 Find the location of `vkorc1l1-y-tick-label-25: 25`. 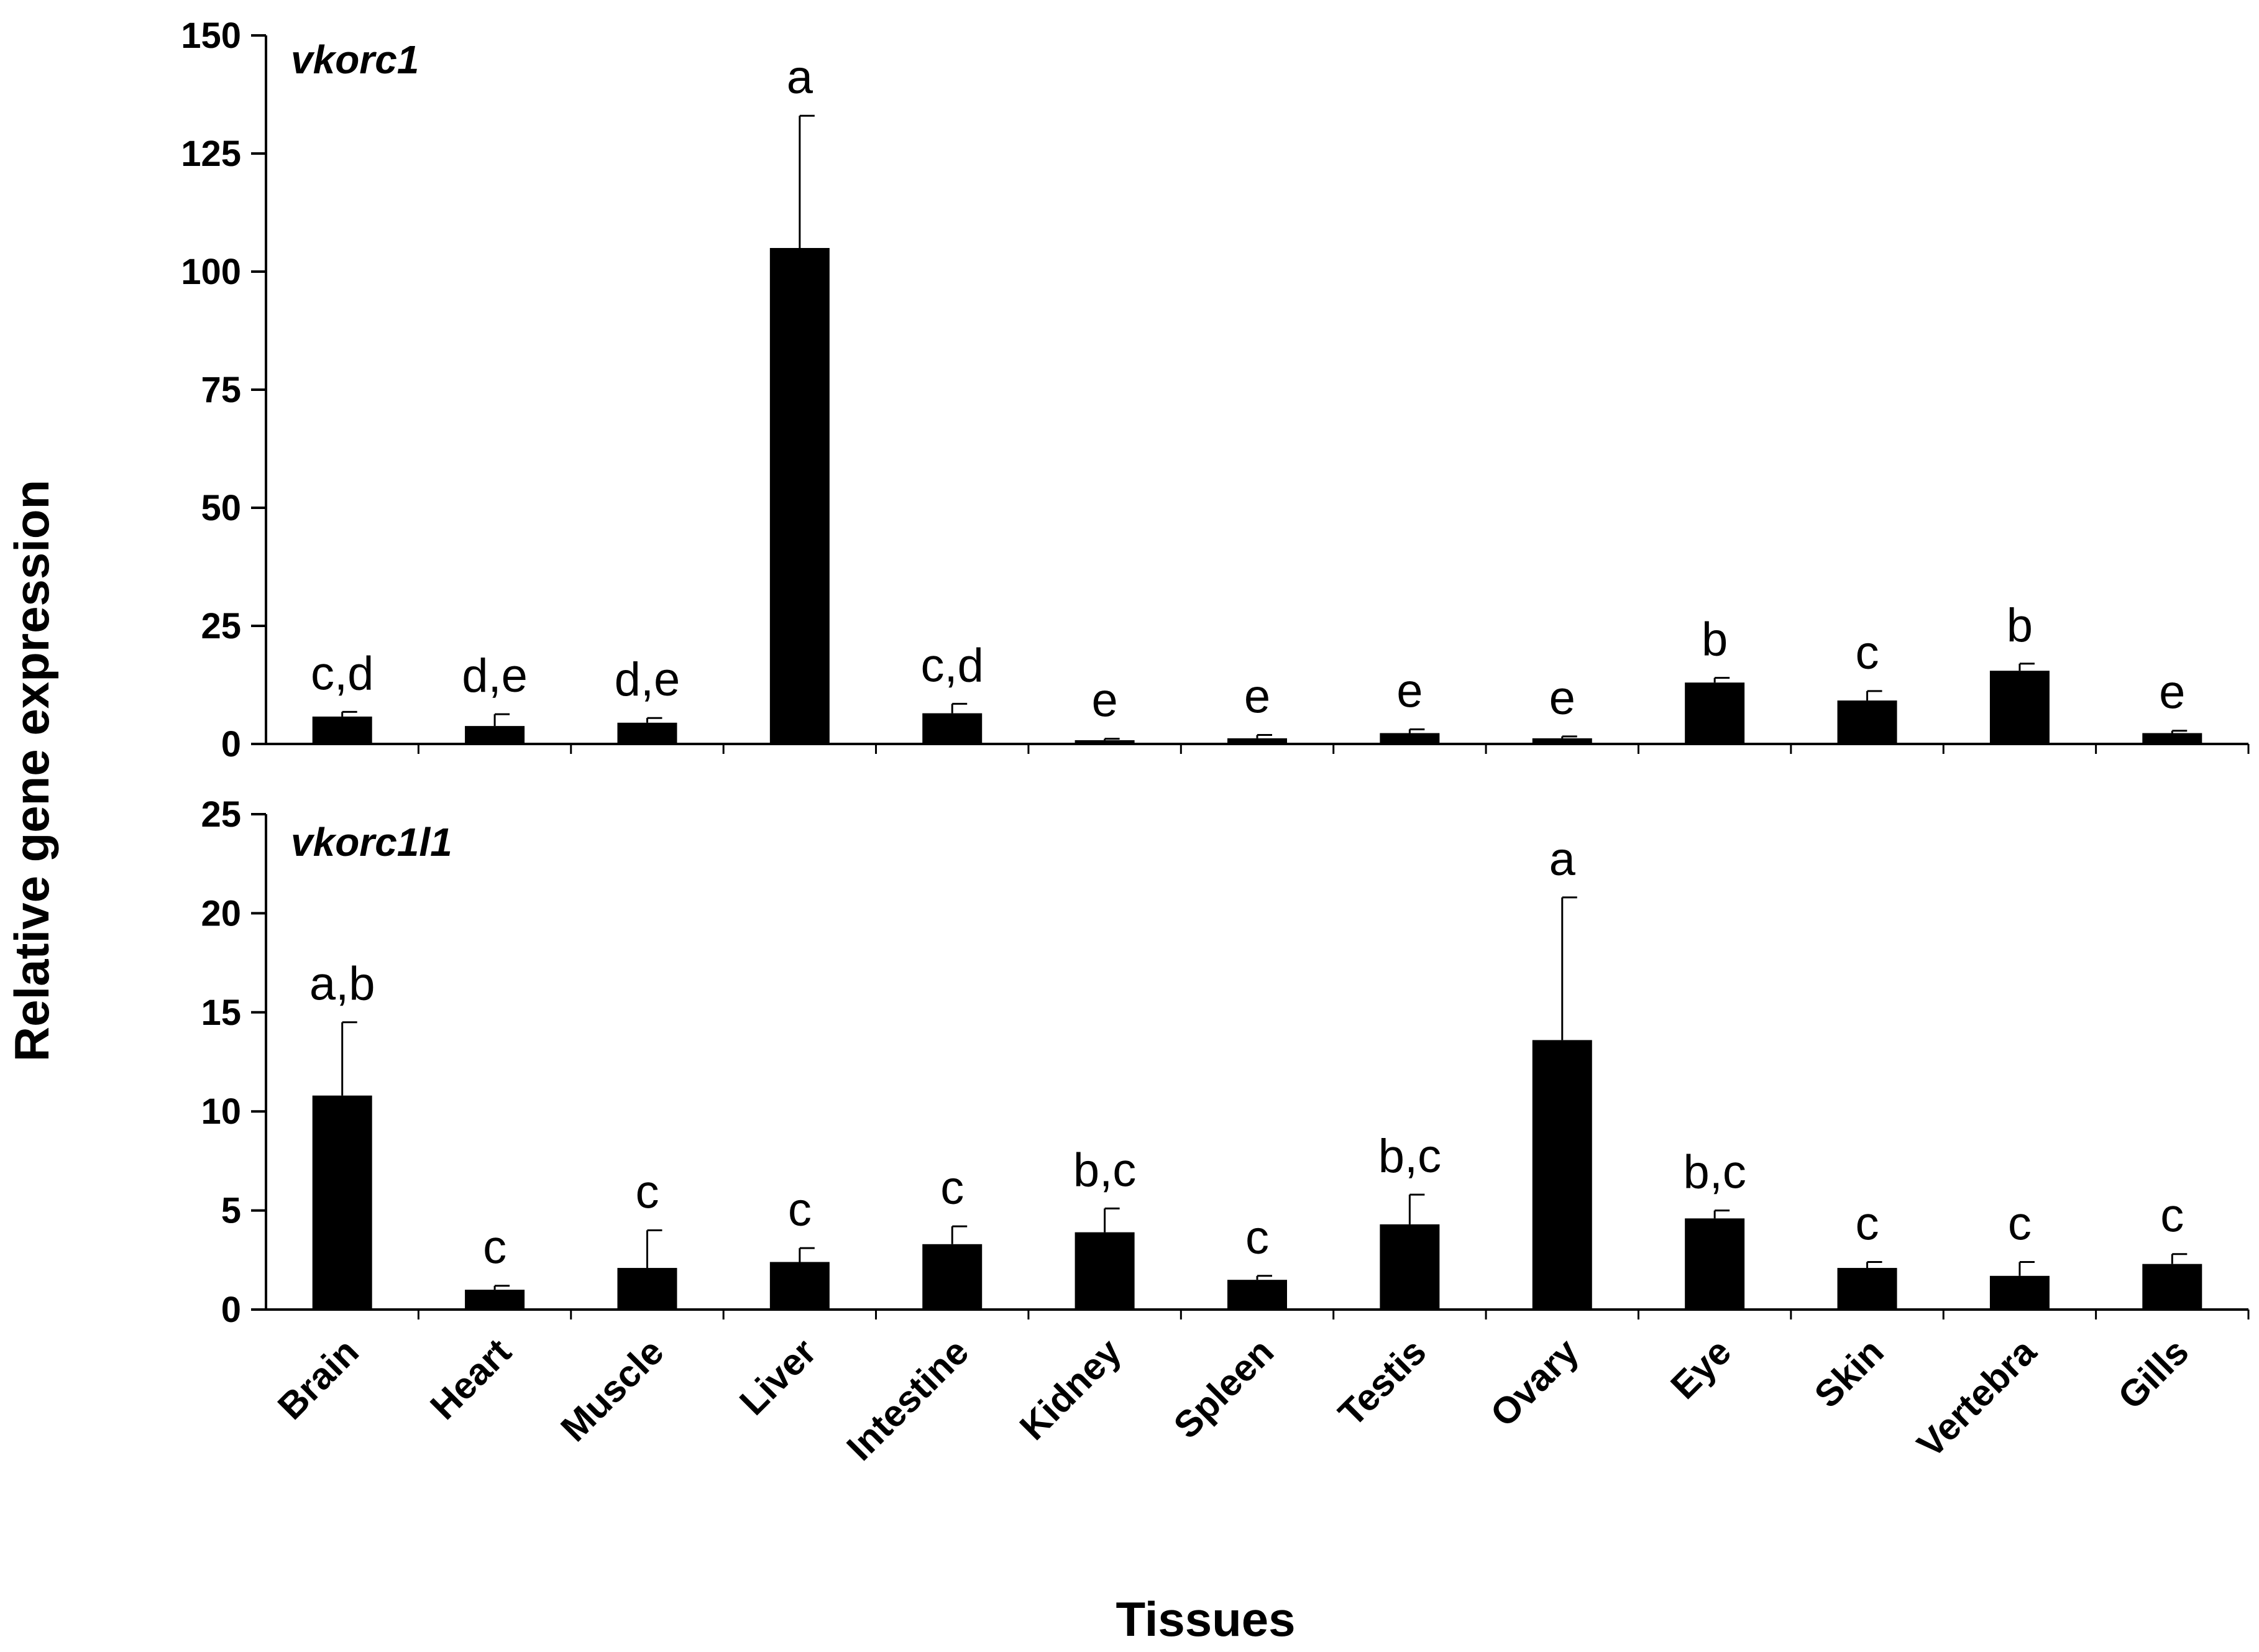

vkorc1l1-y-tick-label-25: 25 is located at coordinates (221, 814).